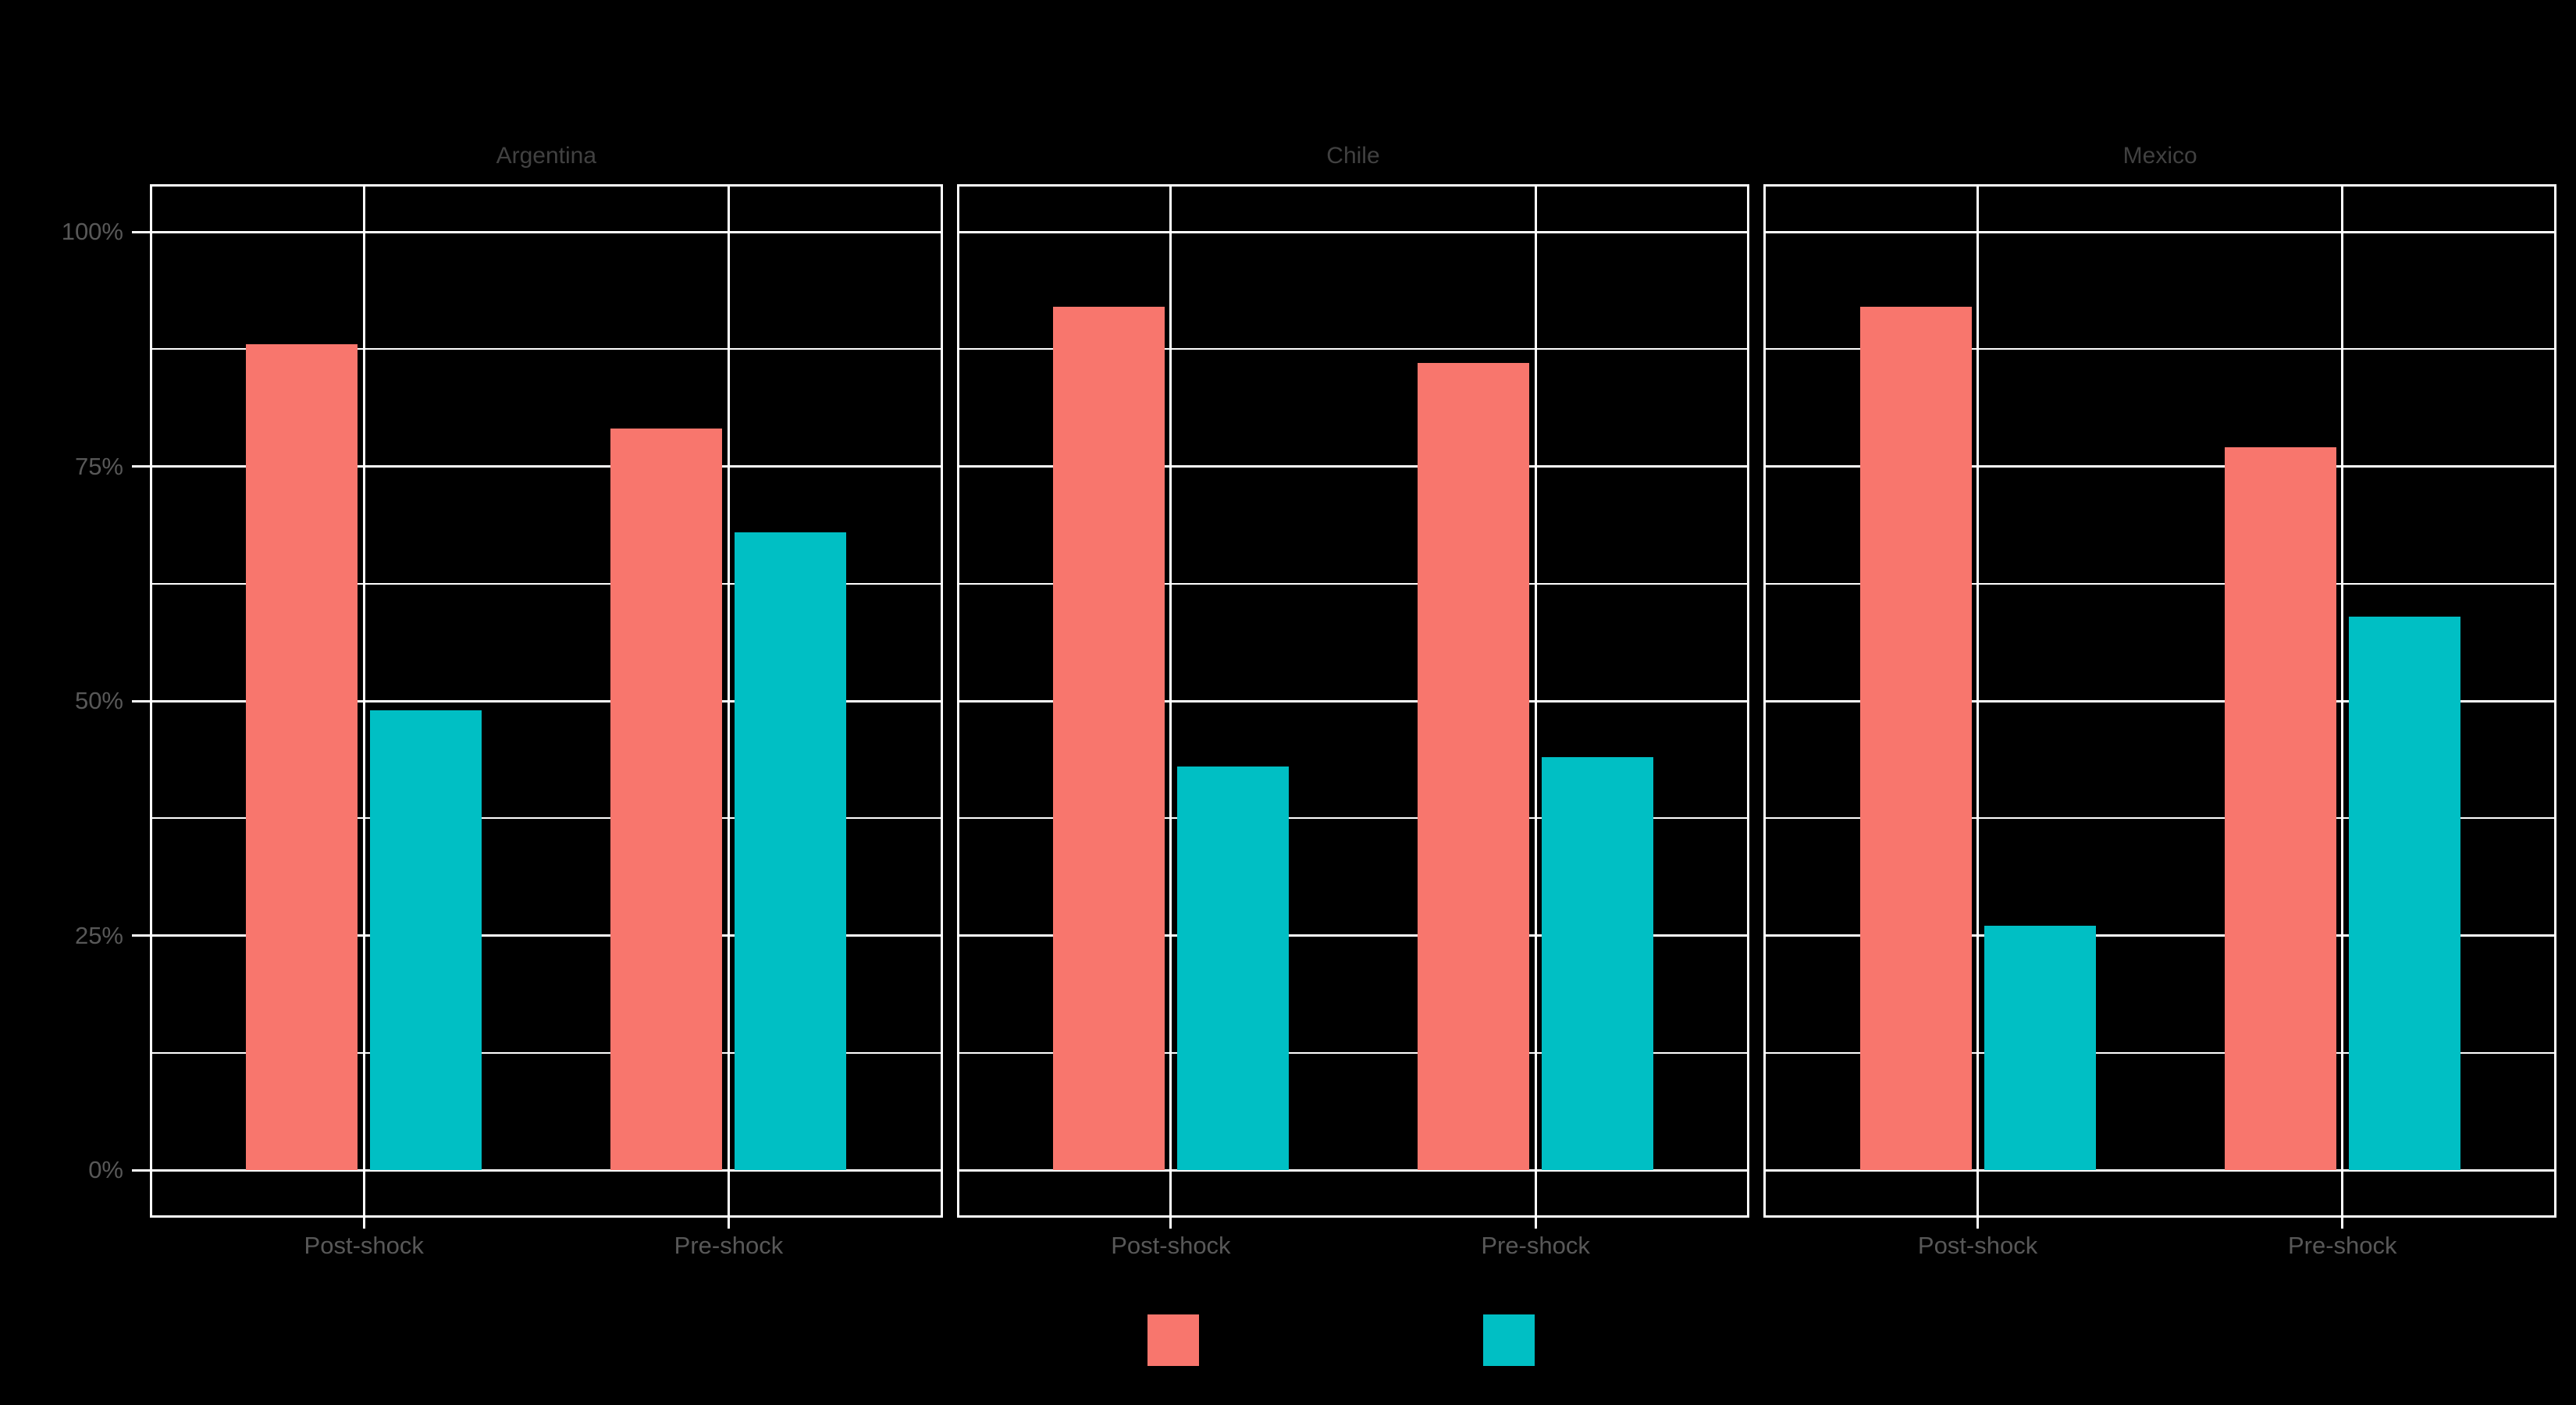 This screenshot has height=1405, width=2576. What do you see at coordinates (2159, 156) in the screenshot?
I see `facet-title: Mexico` at bounding box center [2159, 156].